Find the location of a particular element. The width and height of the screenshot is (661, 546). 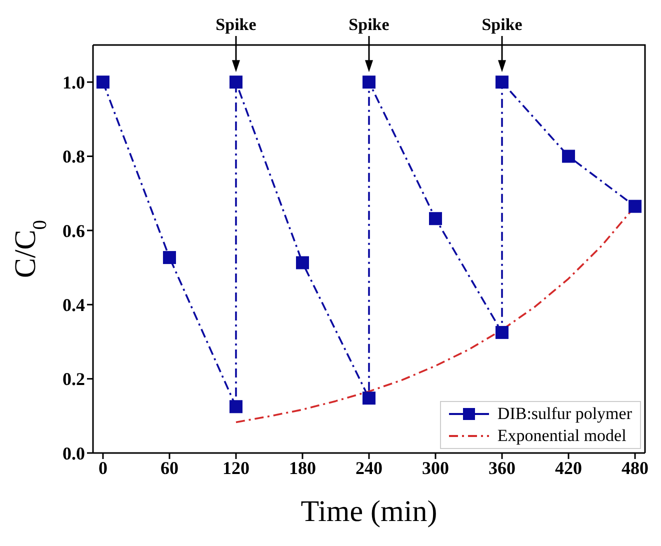

y-tick-label: 0.8 is located at coordinates (73, 156).